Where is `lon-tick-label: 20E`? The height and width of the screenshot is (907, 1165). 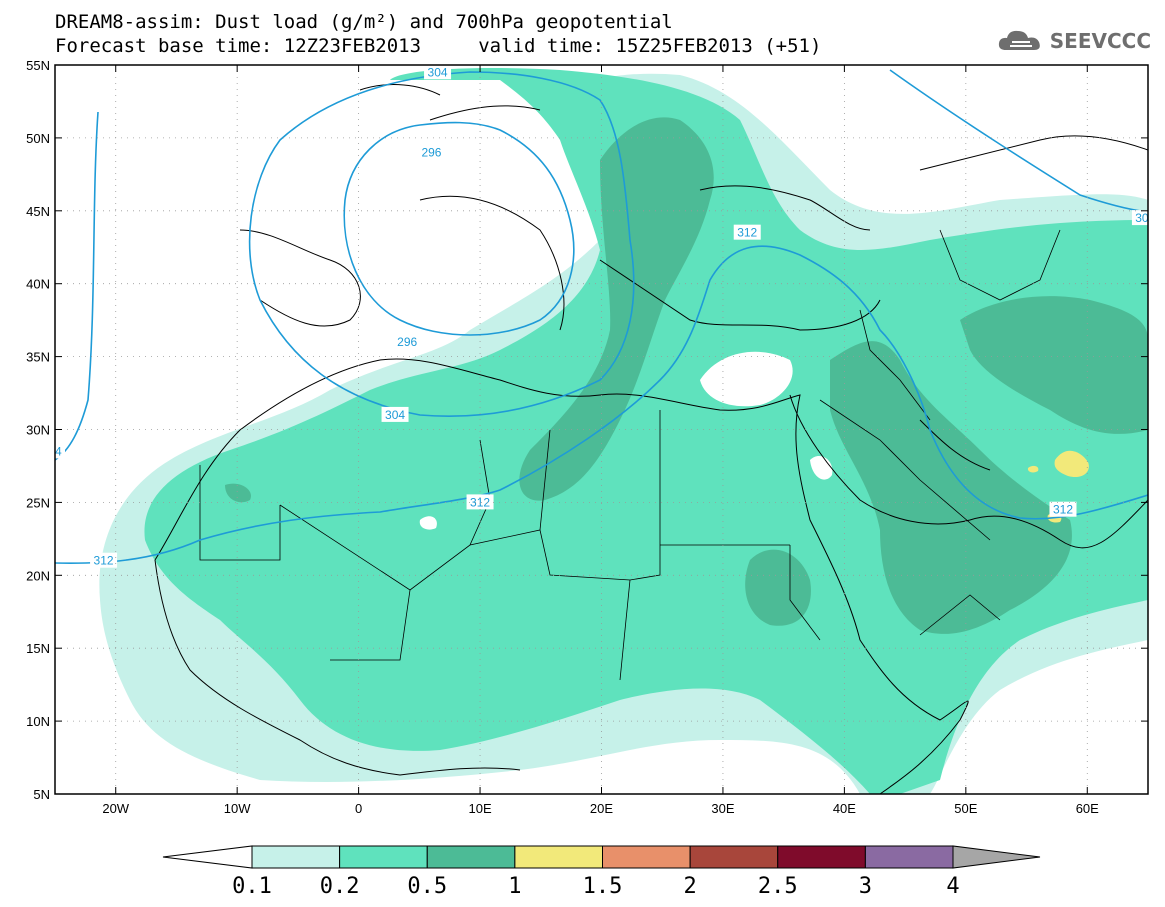 lon-tick-label: 20E is located at coordinates (601, 808).